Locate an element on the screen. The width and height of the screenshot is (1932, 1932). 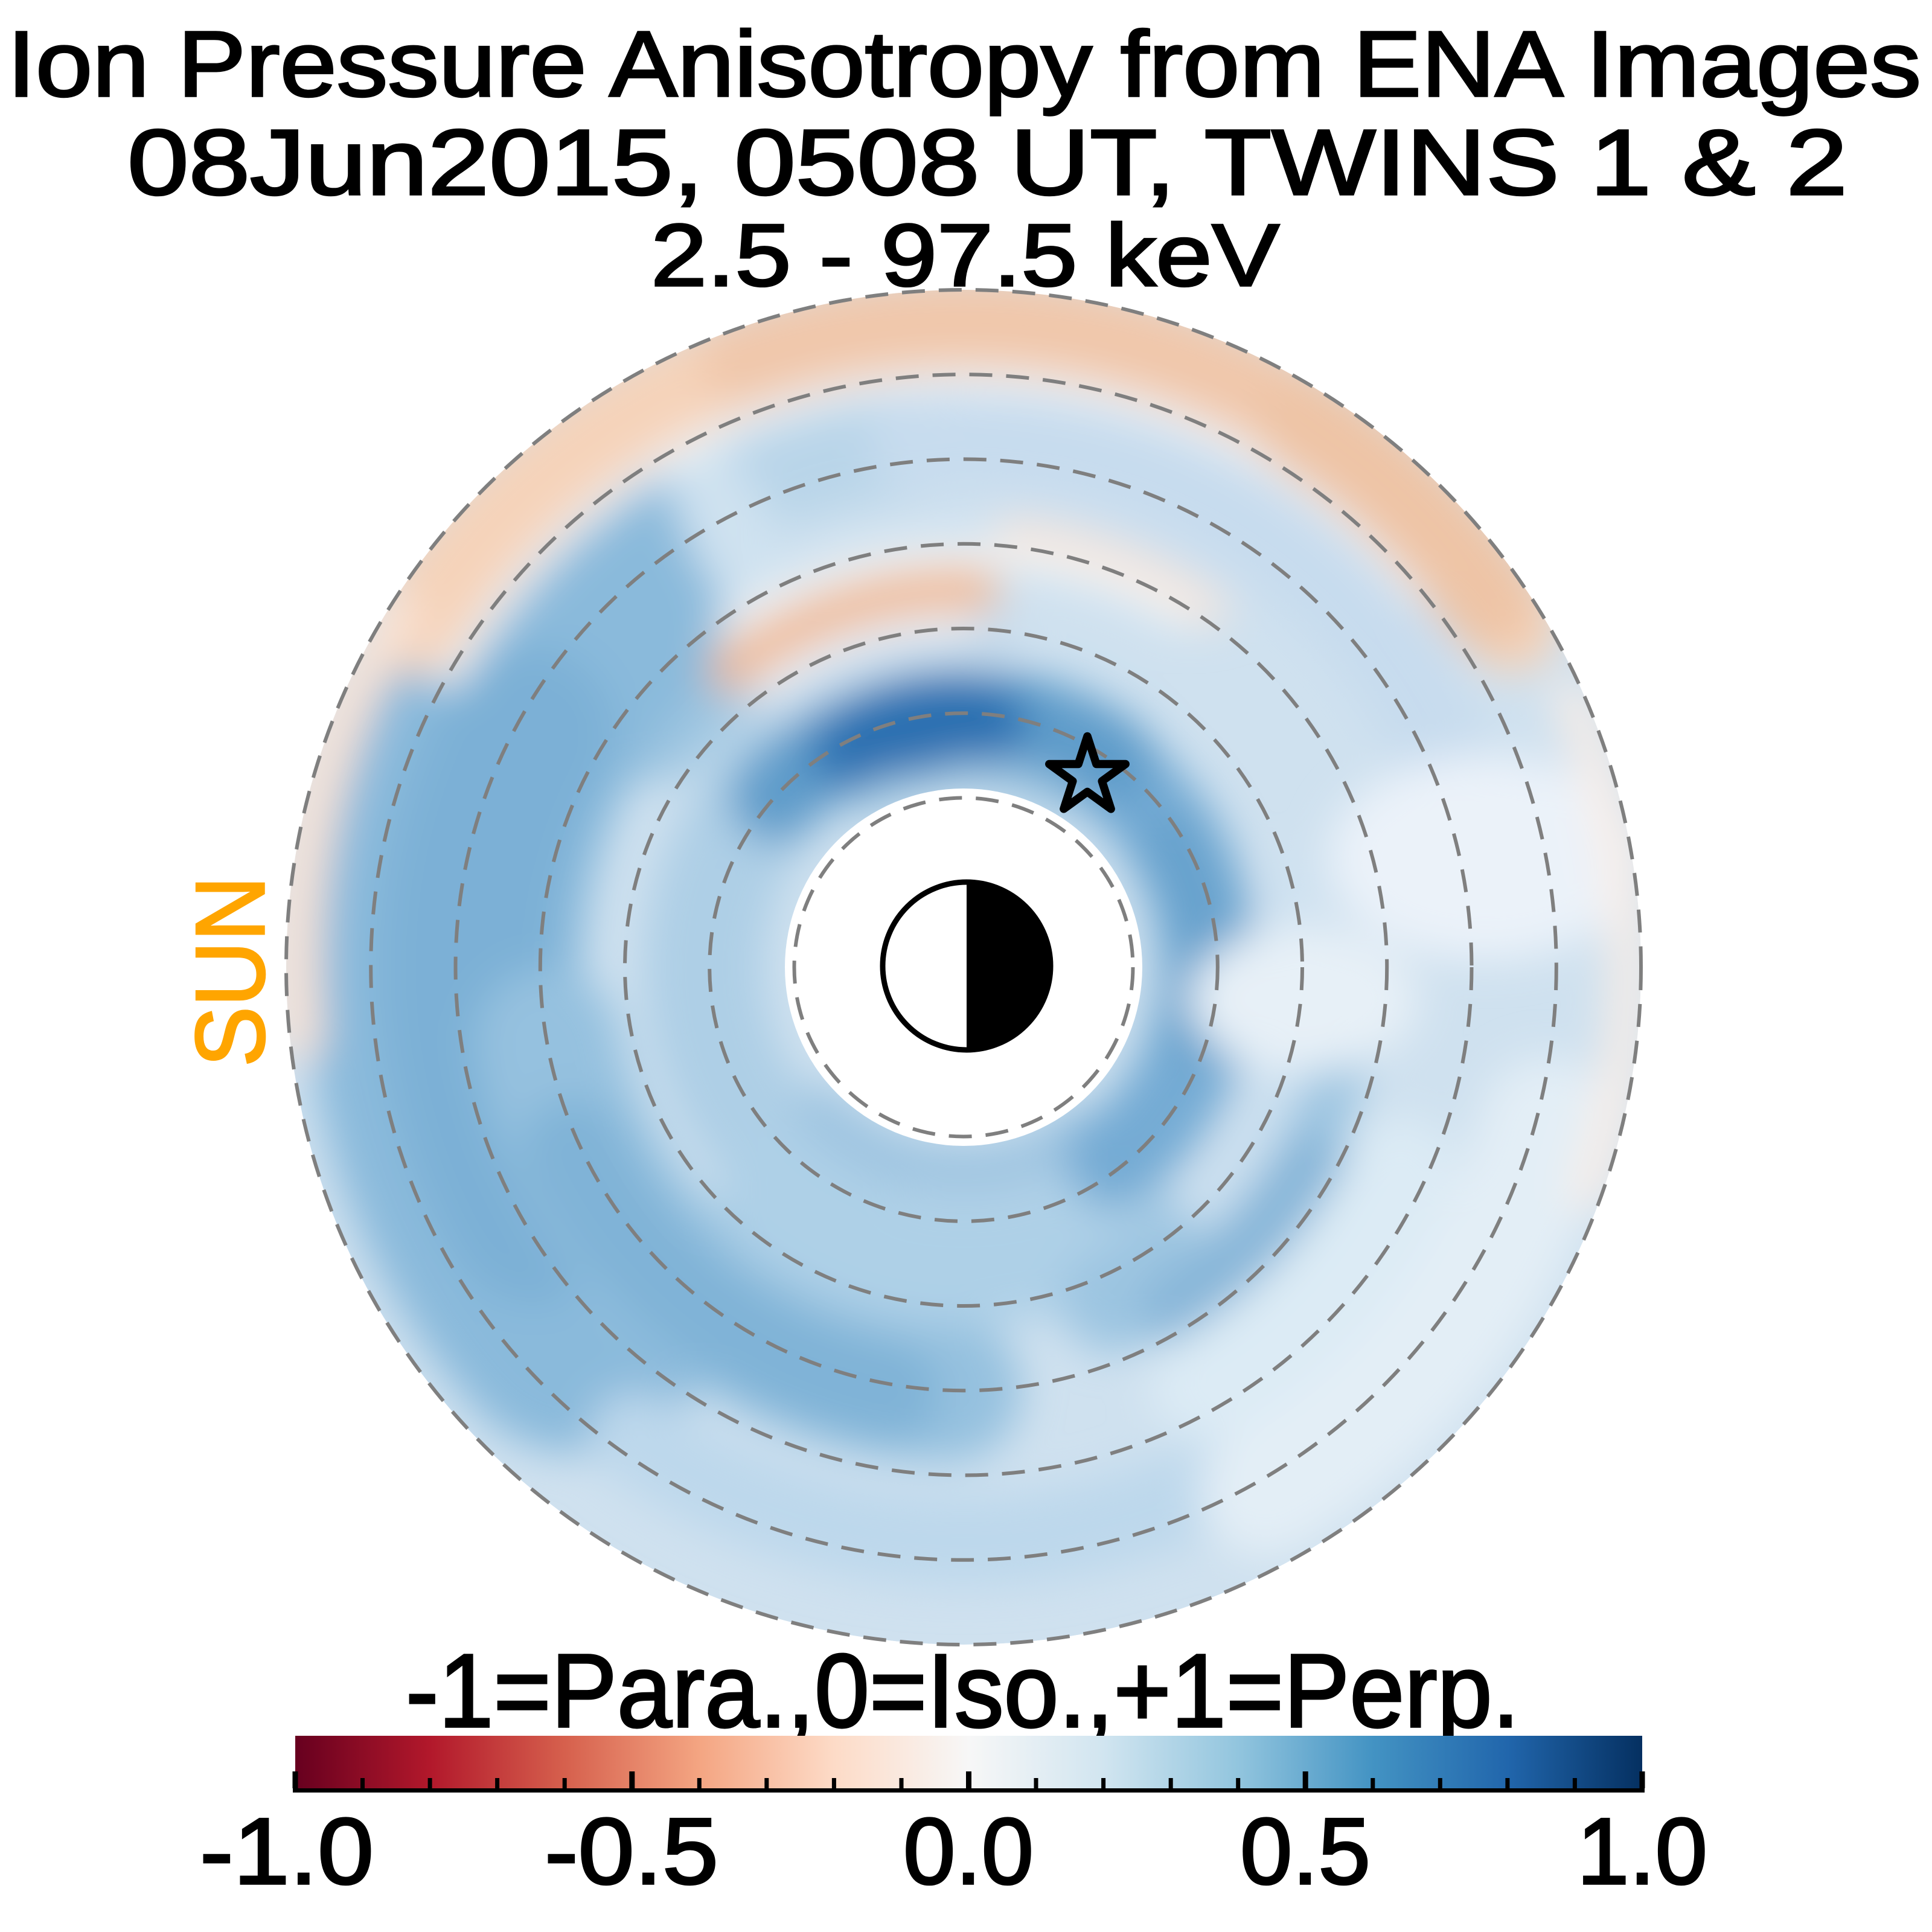
svg-text:08Jun2015, 0508 UT, TWINS 1 &: 08Jun2015, 0508 UT, TWINS 1 & 2 is located at coordinates (987, 162).